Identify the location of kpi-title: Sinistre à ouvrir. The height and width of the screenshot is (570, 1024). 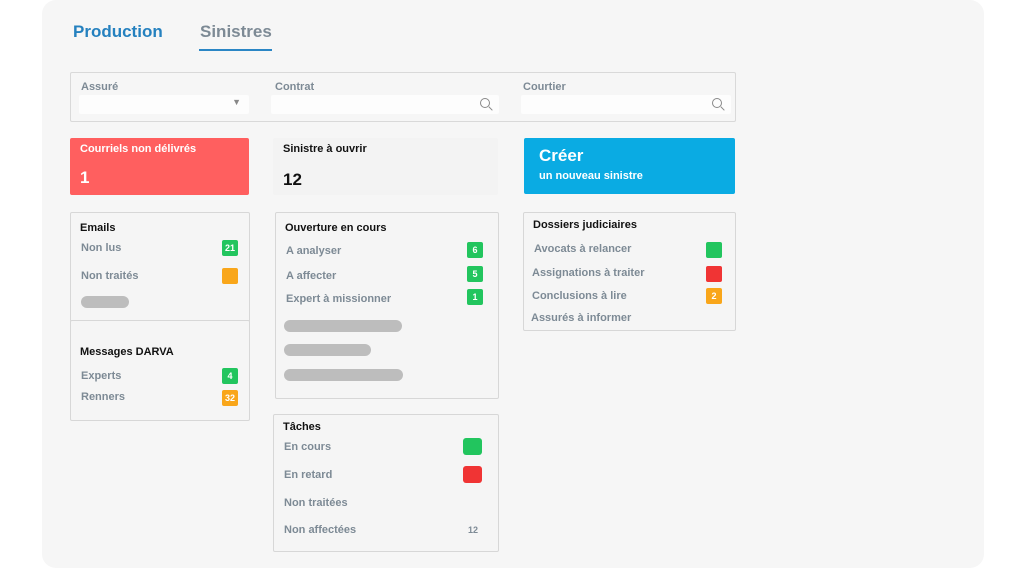
(325, 149).